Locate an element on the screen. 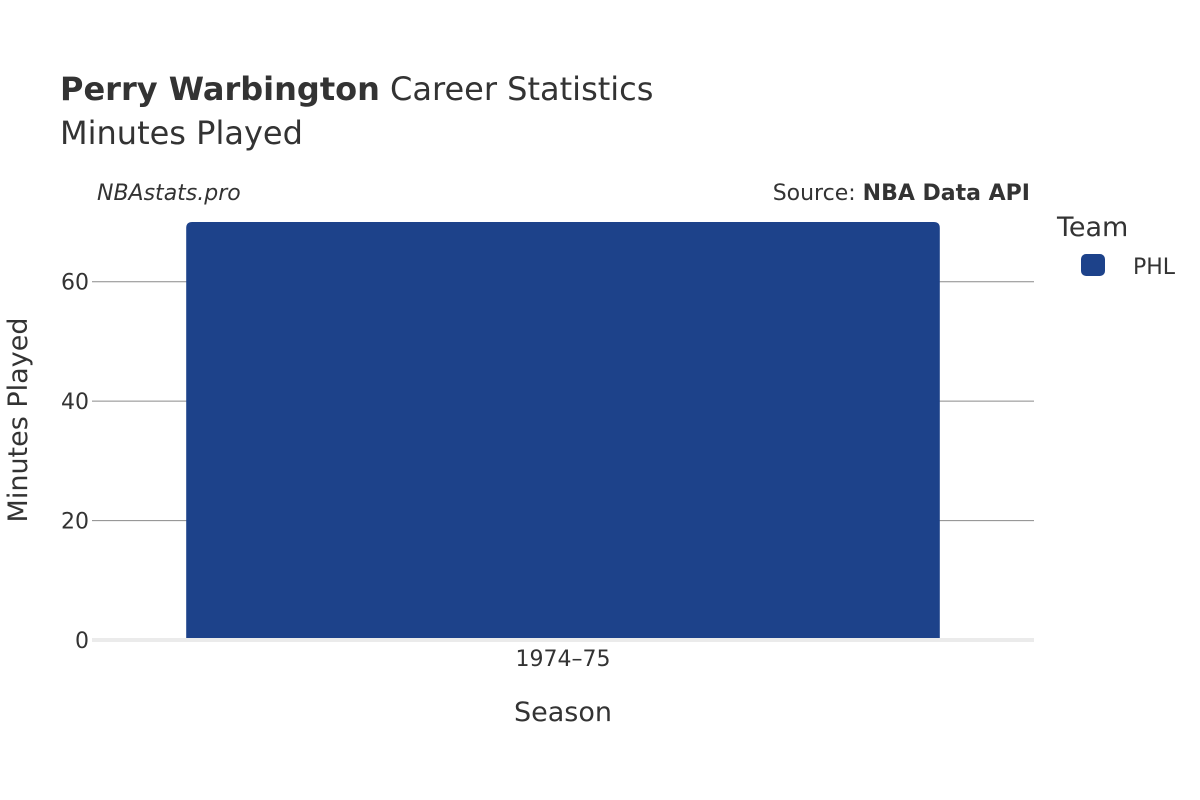  x-tick-label-0: 1974–75 is located at coordinates (563, 659).